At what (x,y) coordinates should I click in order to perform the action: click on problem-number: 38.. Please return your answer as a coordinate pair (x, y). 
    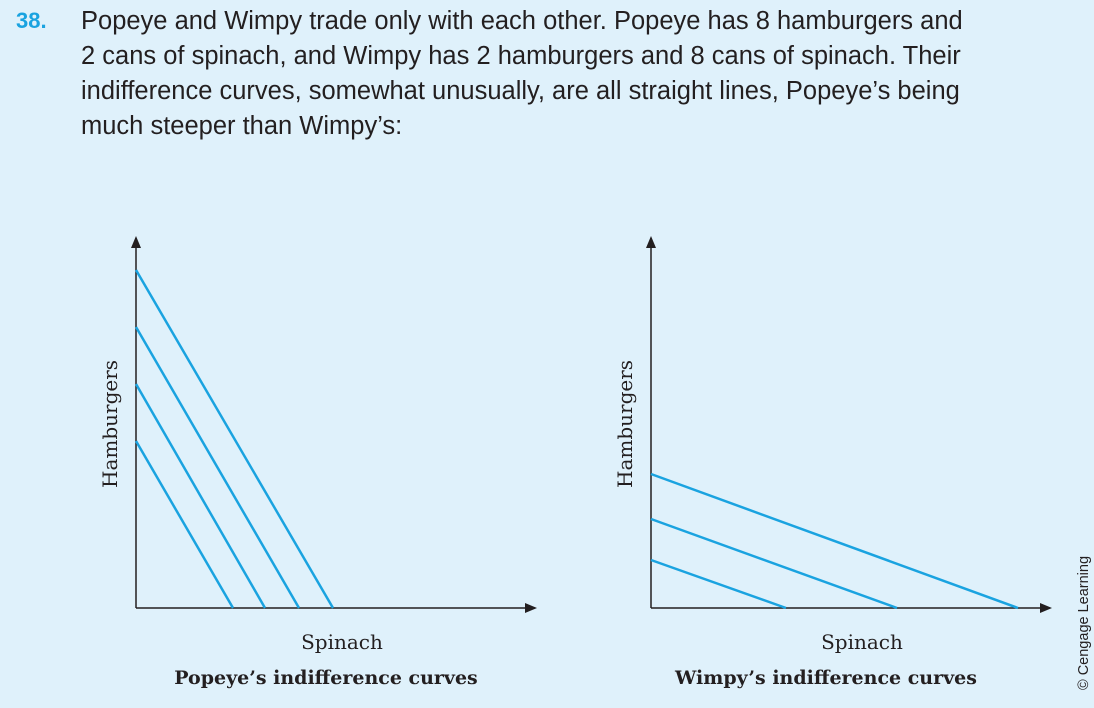
    Looking at the image, I should click on (31, 20).